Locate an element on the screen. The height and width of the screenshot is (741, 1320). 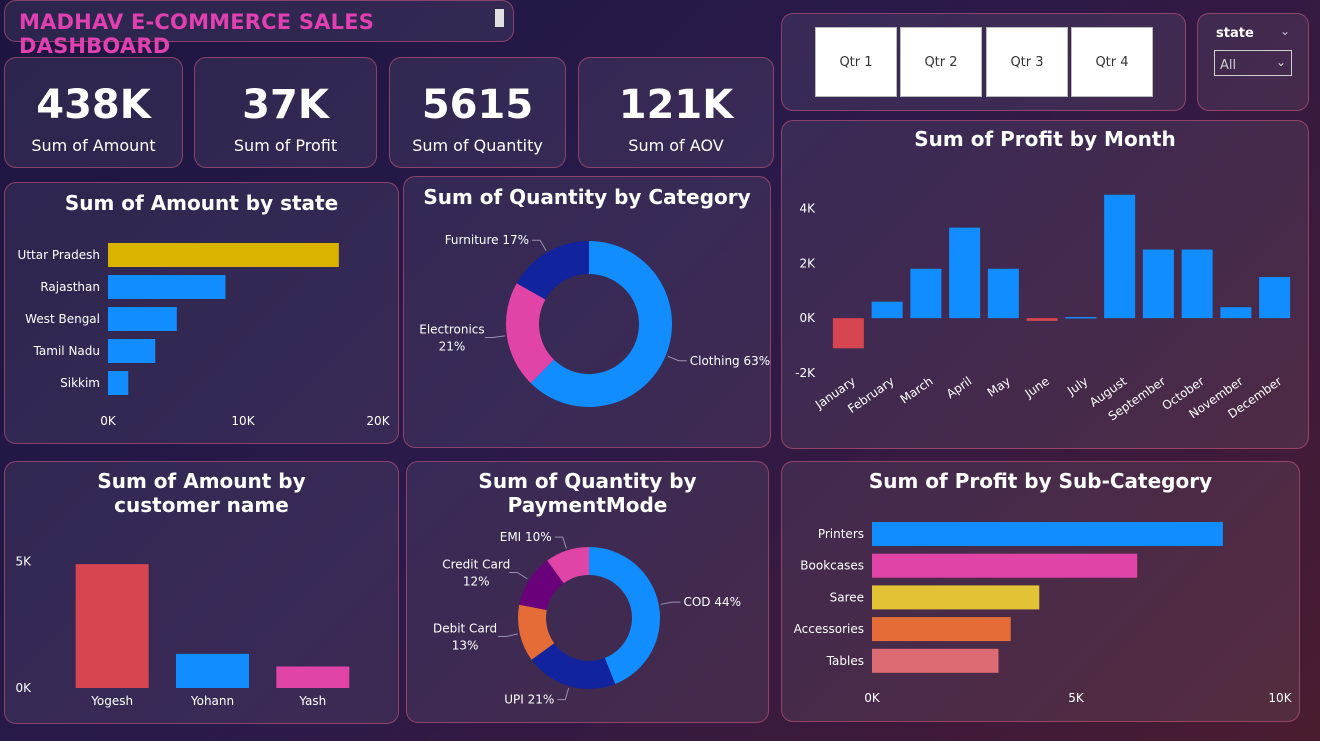
dashboard-title-card: MADHAV E-COMMERCE SALES DASHBOARD is located at coordinates (259, 29).